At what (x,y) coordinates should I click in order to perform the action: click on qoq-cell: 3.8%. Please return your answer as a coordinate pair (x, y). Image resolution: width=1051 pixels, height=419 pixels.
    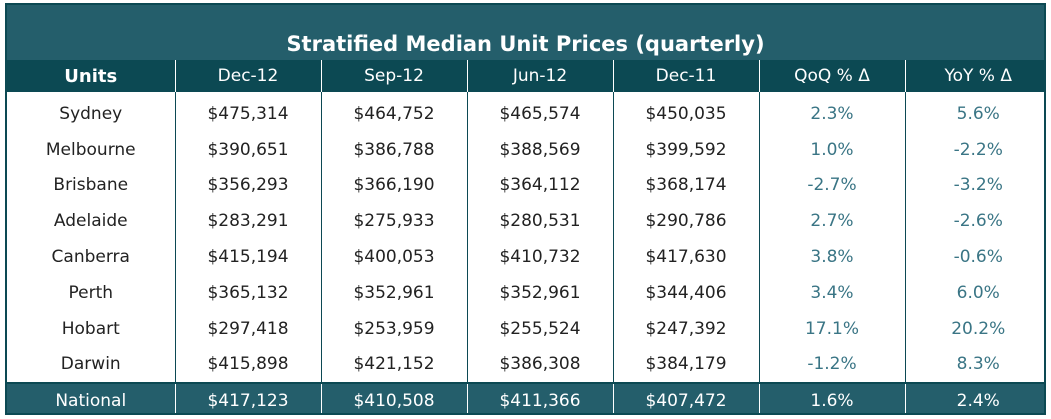
    Looking at the image, I should click on (831, 257).